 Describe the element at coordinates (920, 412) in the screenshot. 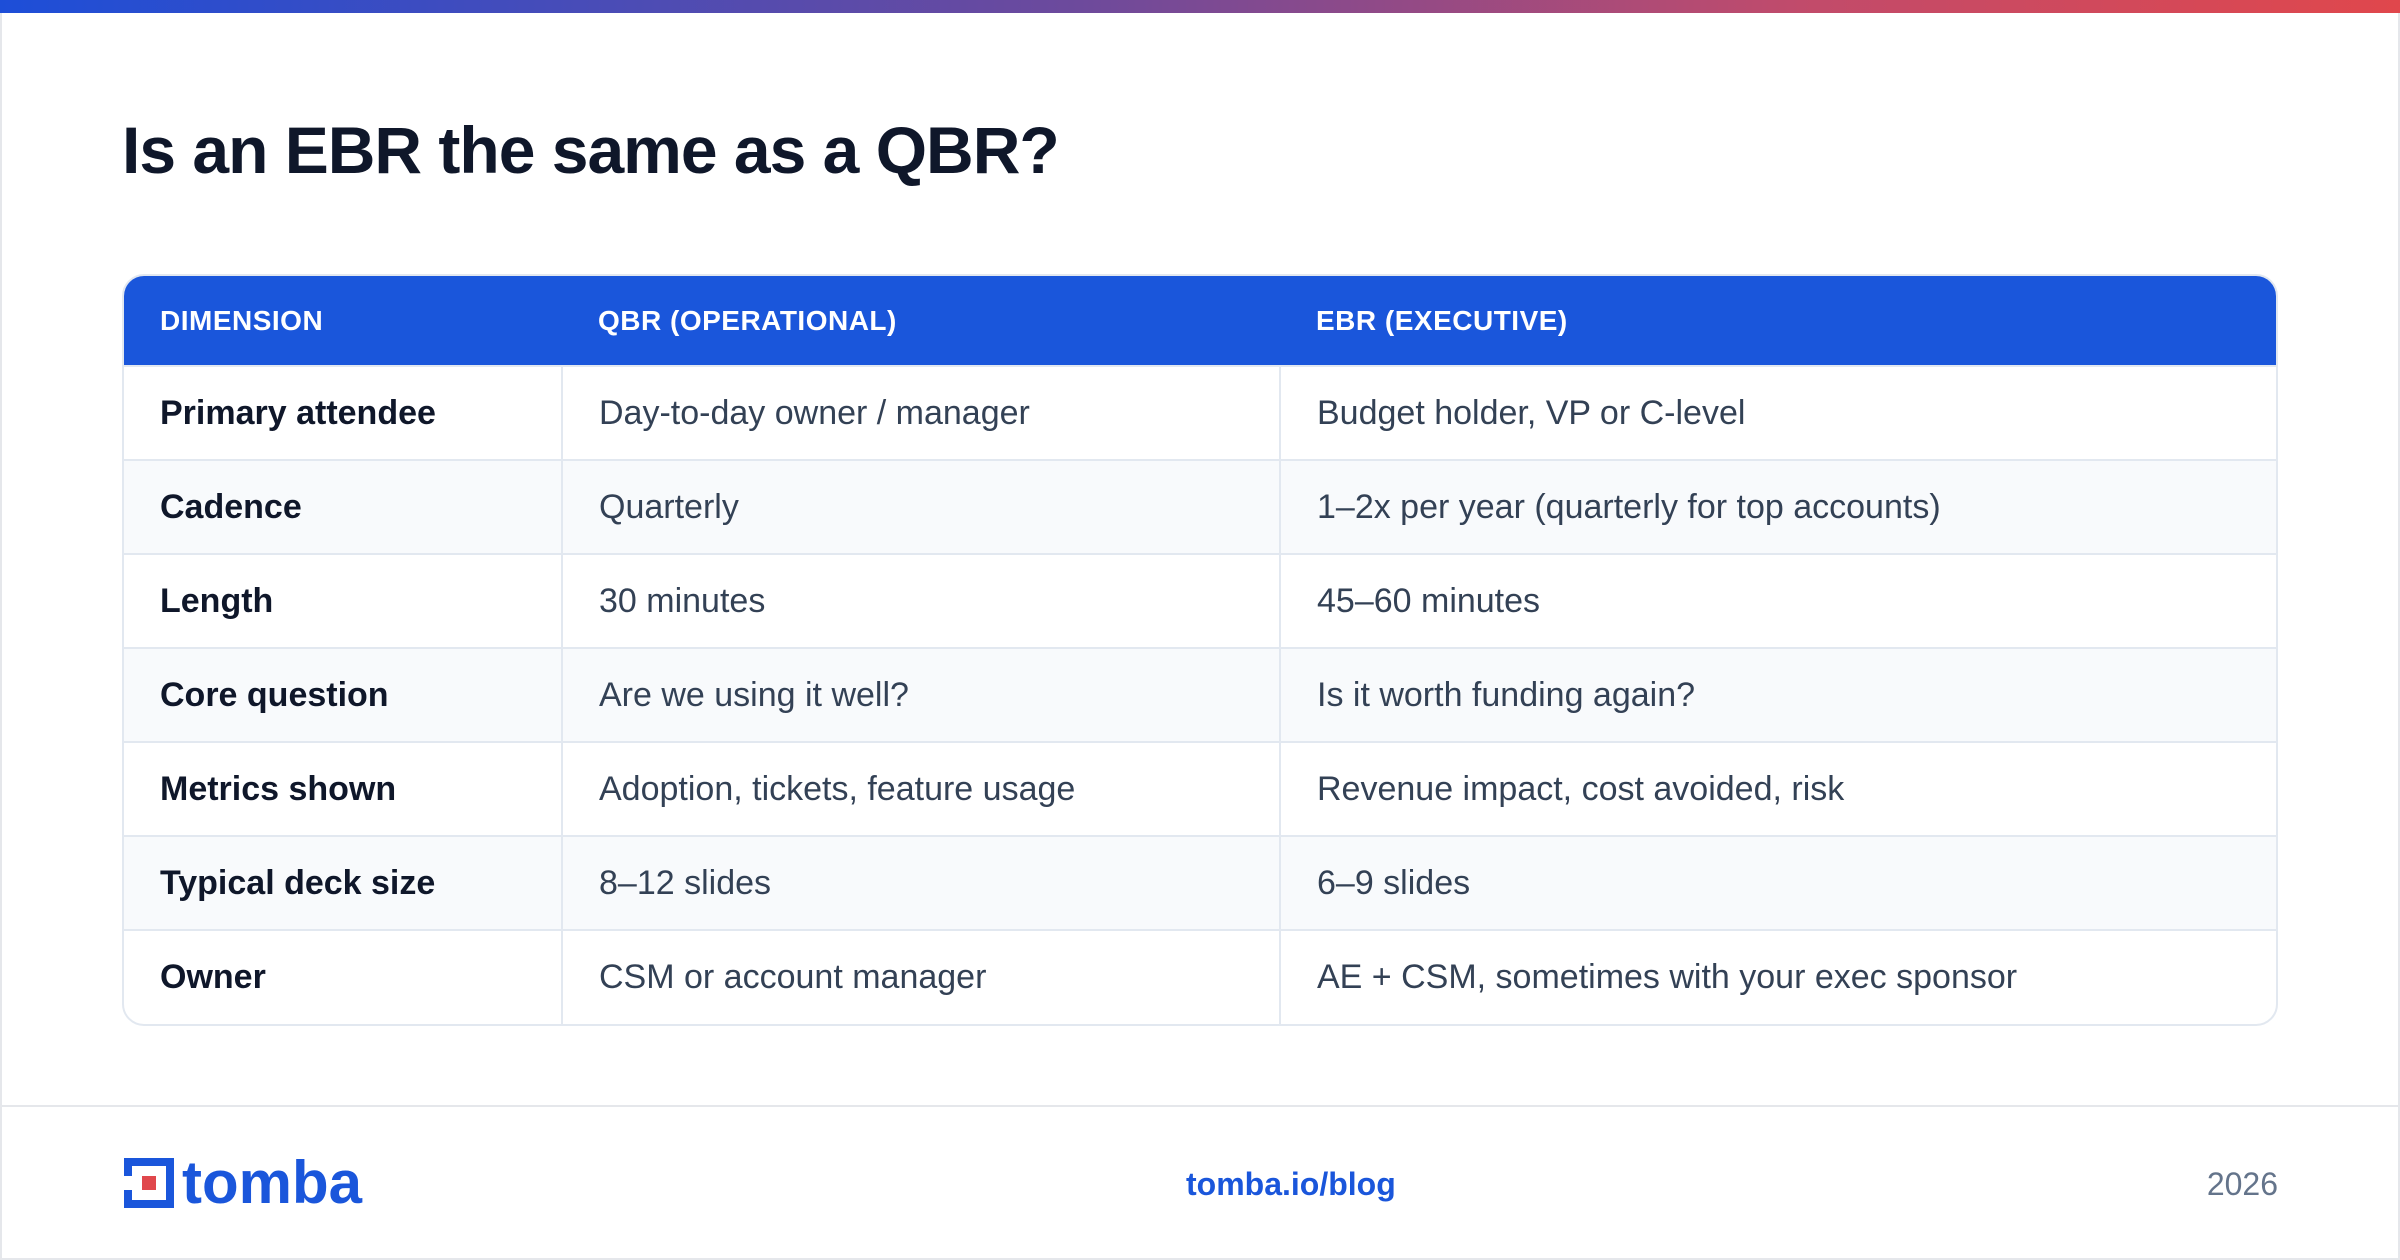

I see `row-qbr-value: Day-to-day owner / manager` at that location.